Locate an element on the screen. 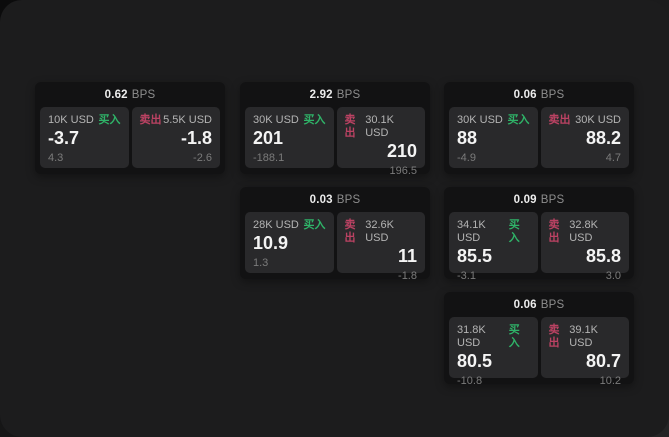 This screenshot has width=669, height=437. buy-price: 10.9 is located at coordinates (271, 243).